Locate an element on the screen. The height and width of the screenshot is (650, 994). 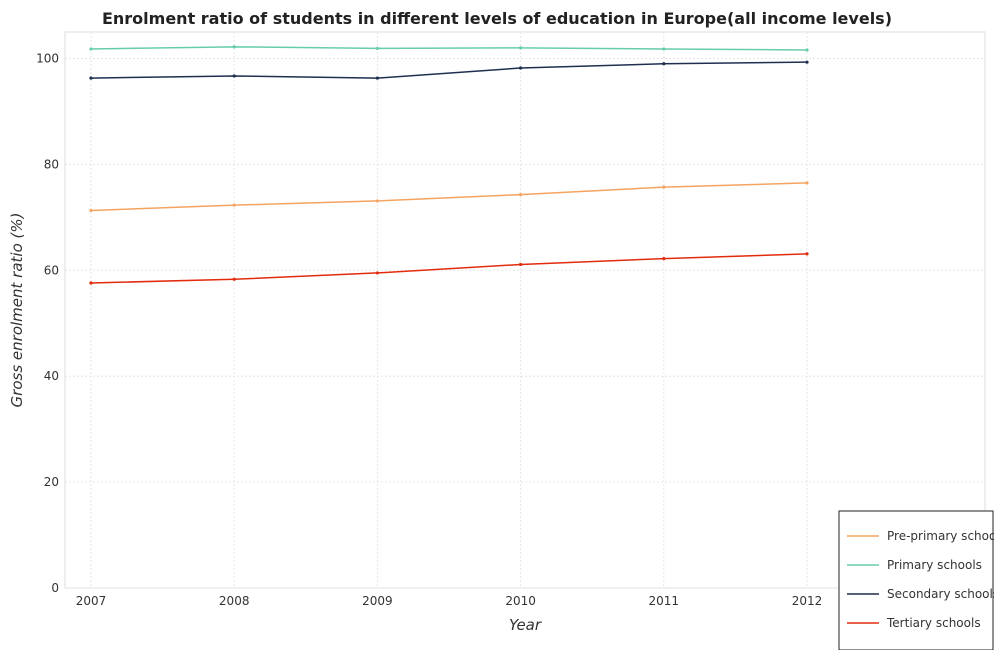
legend-label: Pre-primary schools is located at coordinates (940, 536).